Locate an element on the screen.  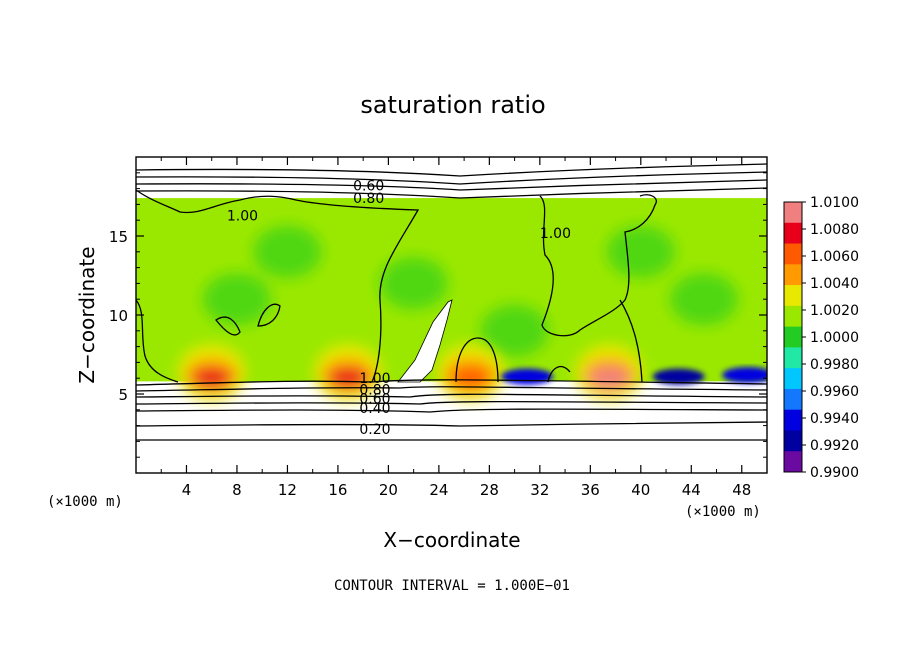
contour-label-2: 1.00 is located at coordinates (242, 216).